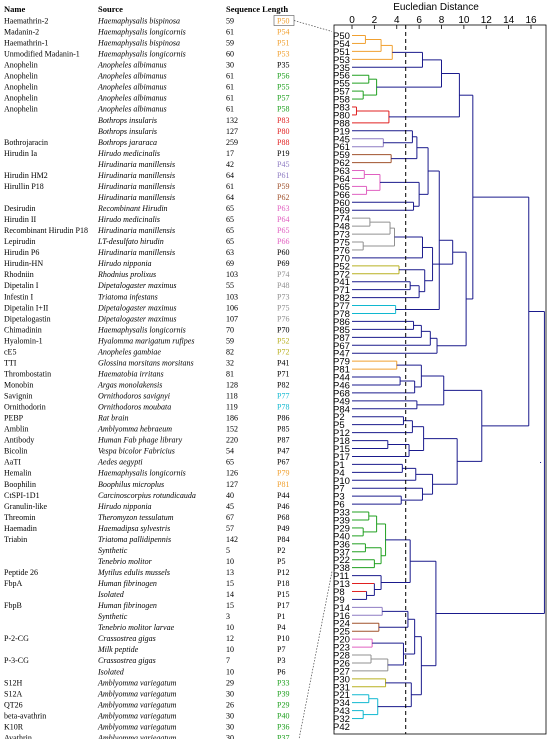 The image size is (550, 739). What do you see at coordinates (146, 362) in the screenshot?
I see `row-source: Glossina morsitans morsitans` at bounding box center [146, 362].